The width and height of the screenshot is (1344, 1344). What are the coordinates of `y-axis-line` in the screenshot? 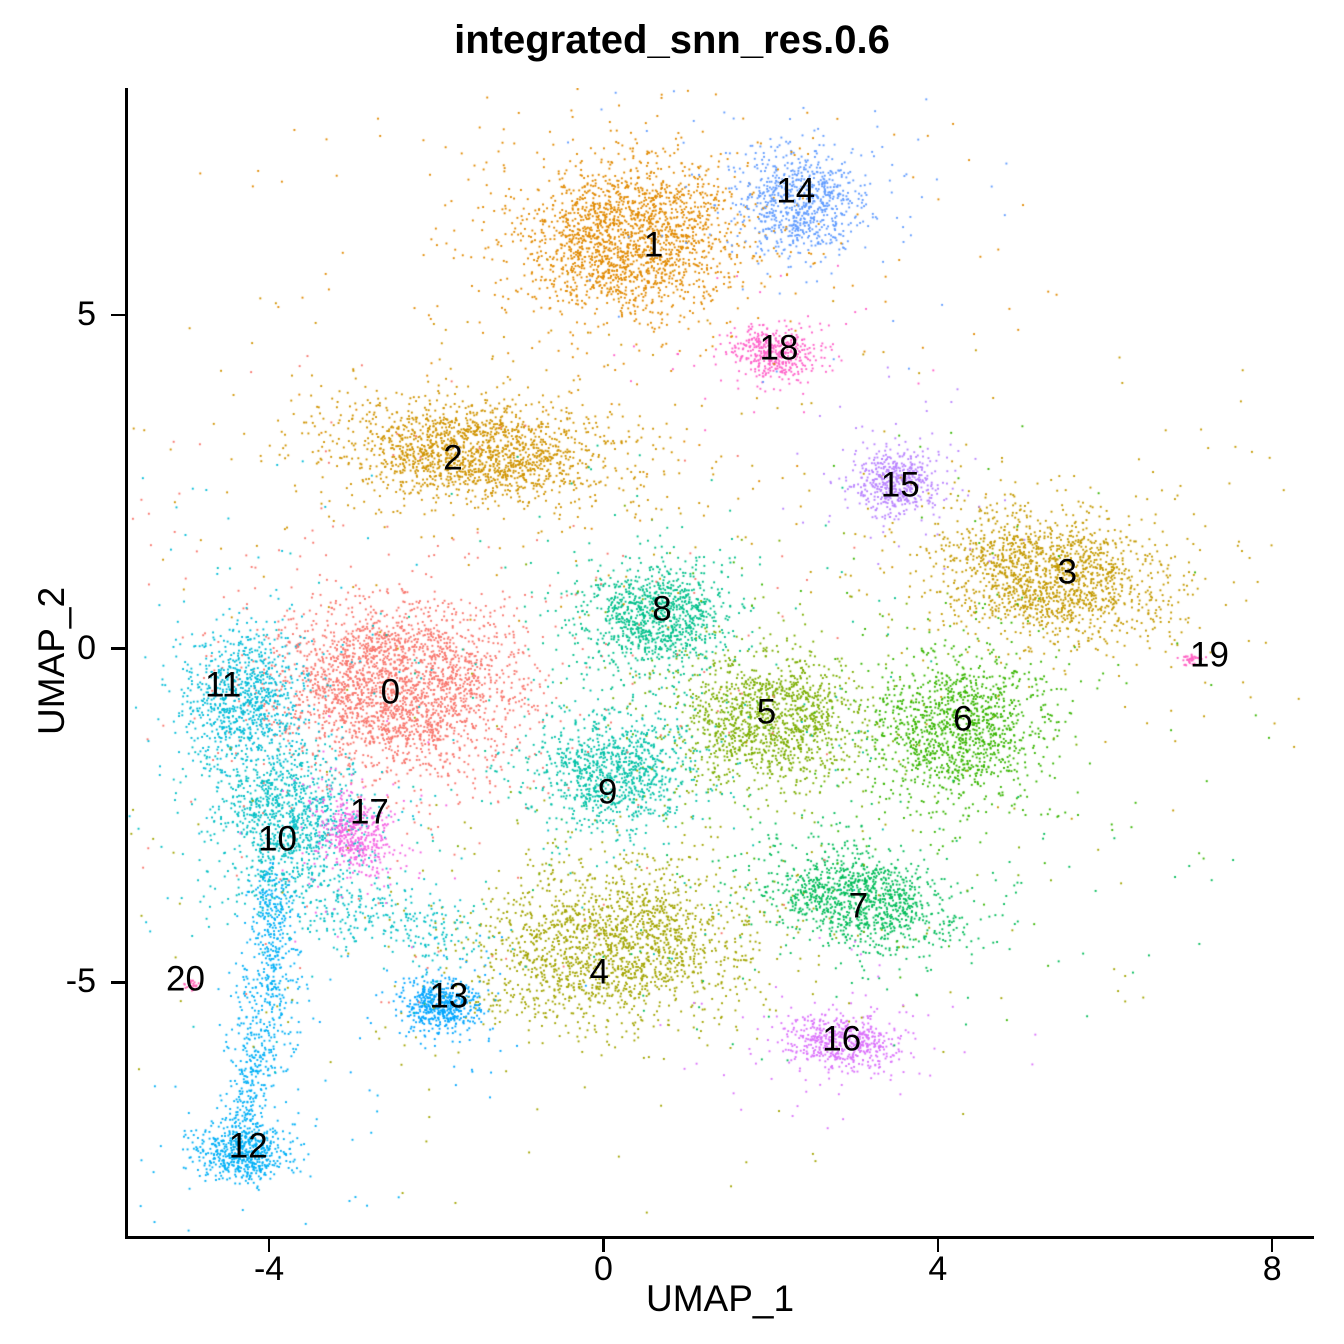 It's located at (126, 662).